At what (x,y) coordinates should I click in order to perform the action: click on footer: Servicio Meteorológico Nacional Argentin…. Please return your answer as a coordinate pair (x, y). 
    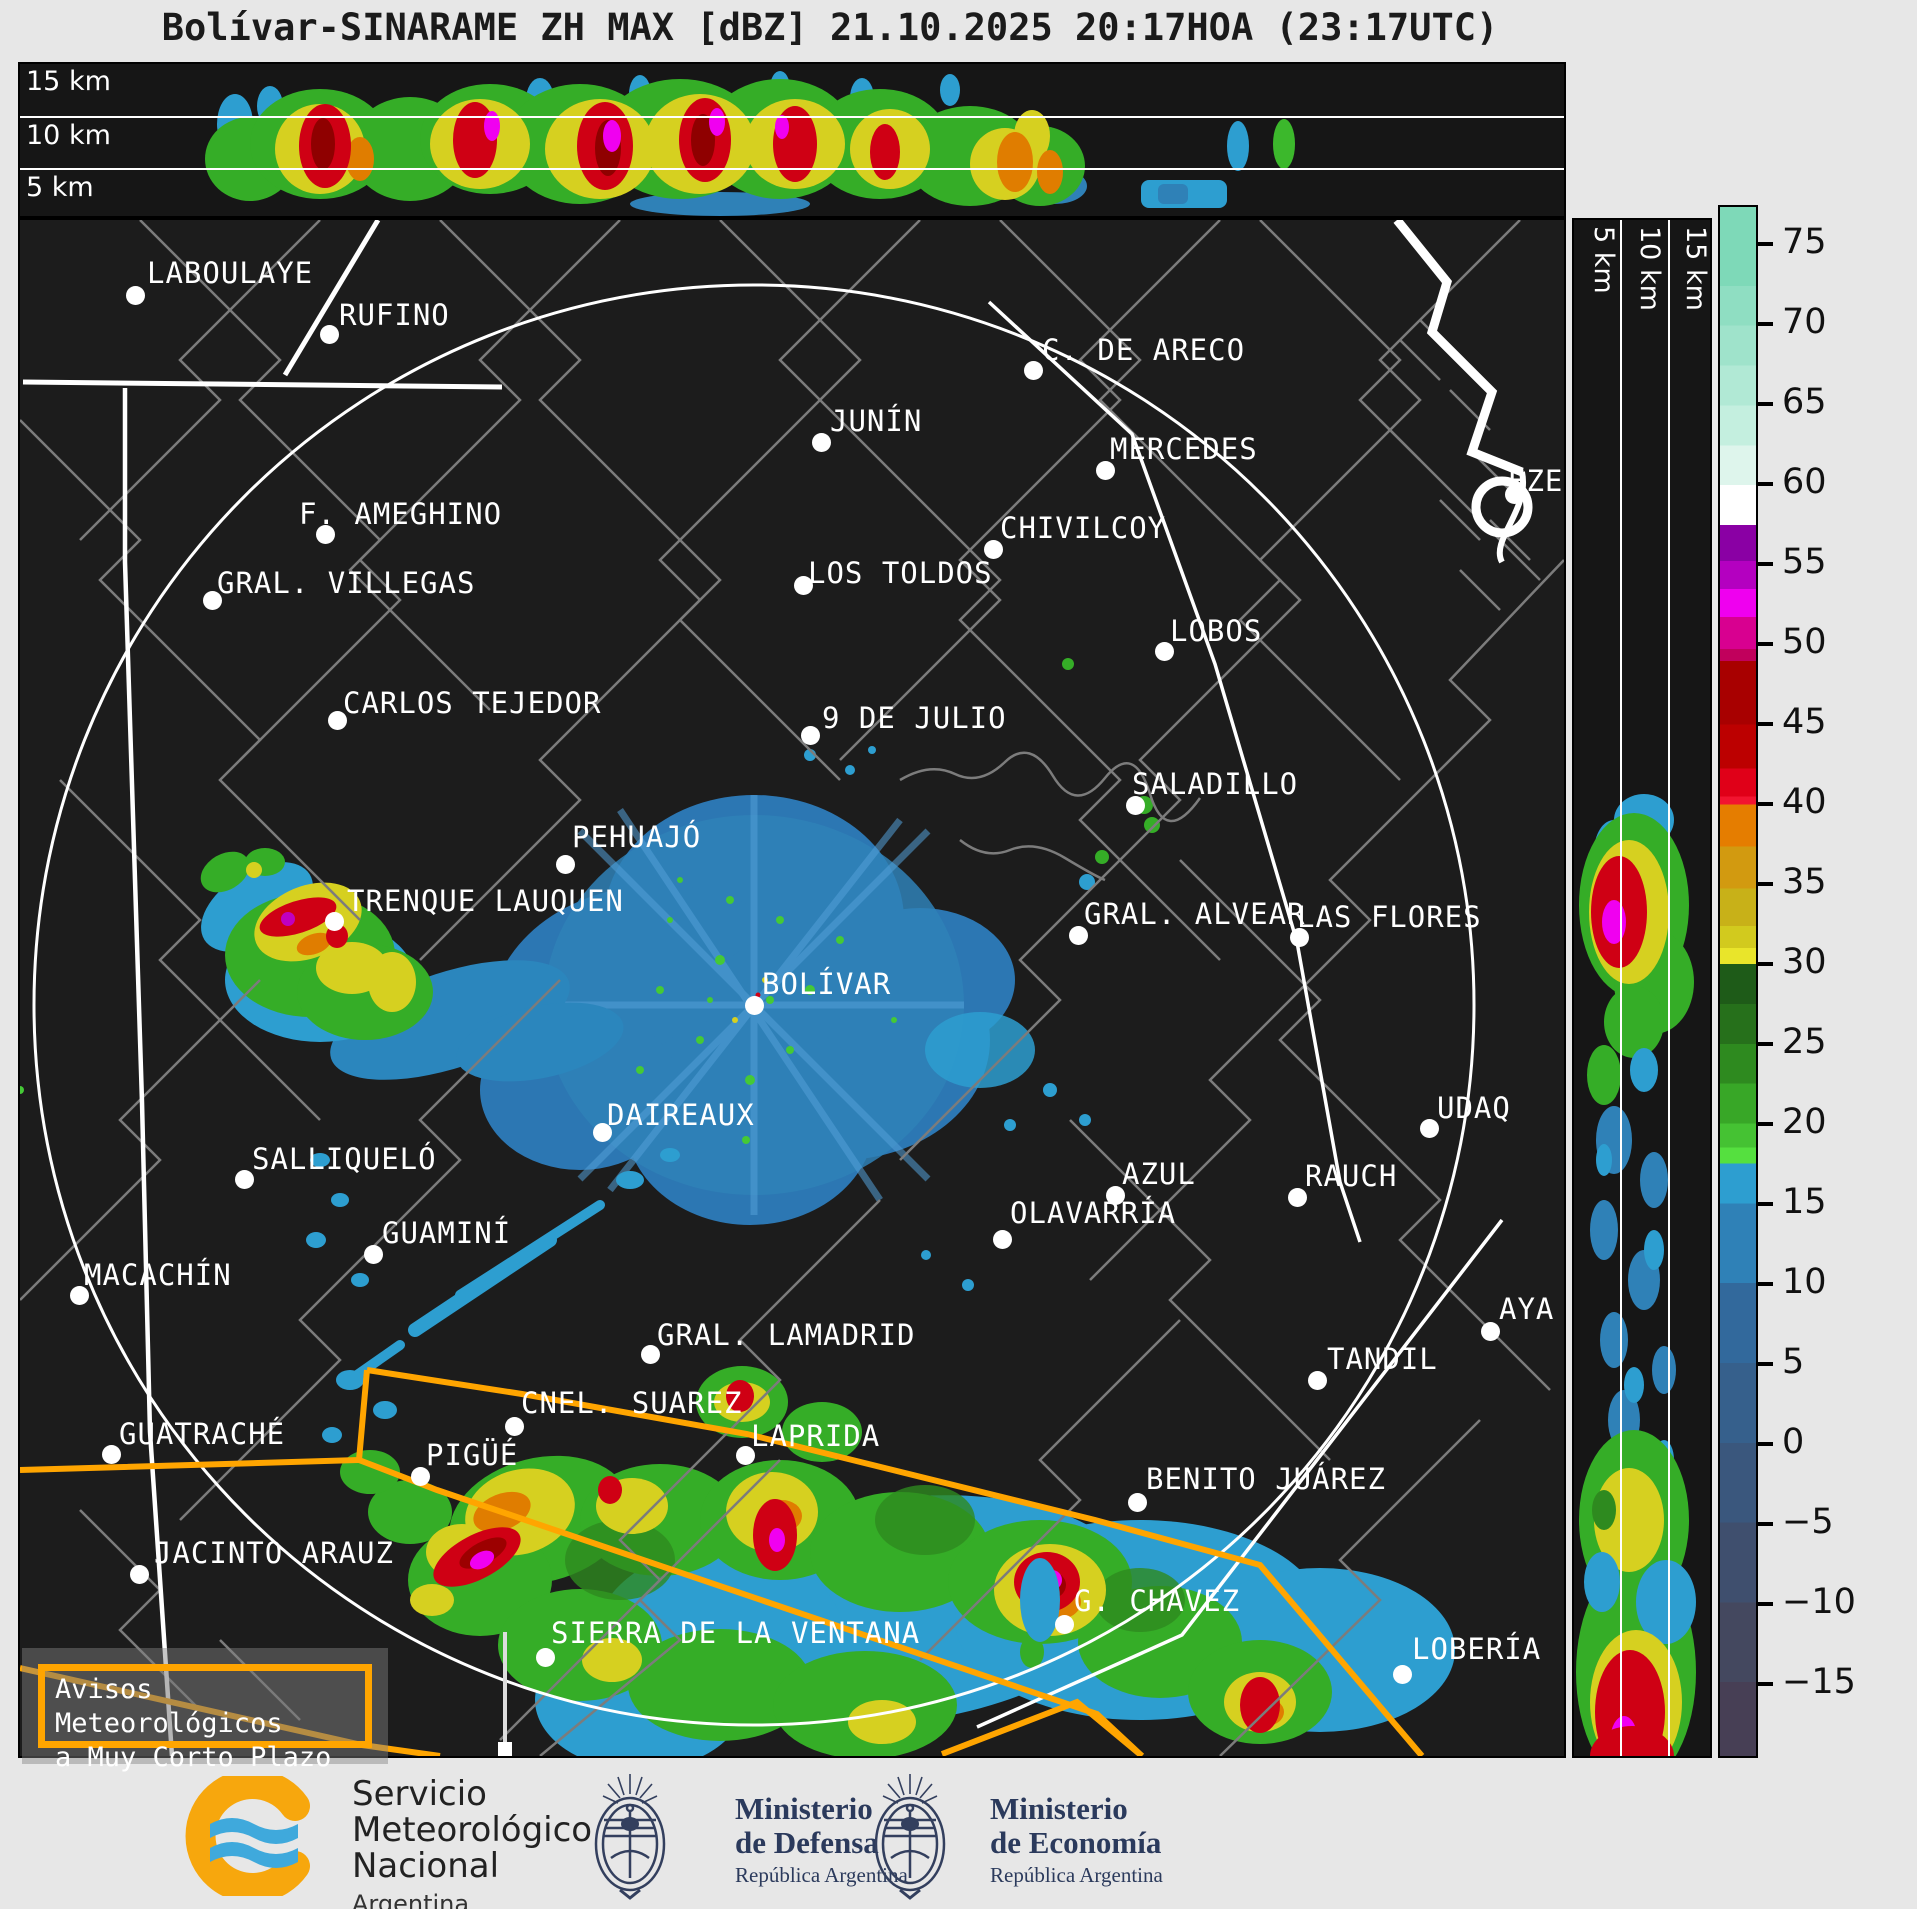
    Looking at the image, I should click on (958, 1833).